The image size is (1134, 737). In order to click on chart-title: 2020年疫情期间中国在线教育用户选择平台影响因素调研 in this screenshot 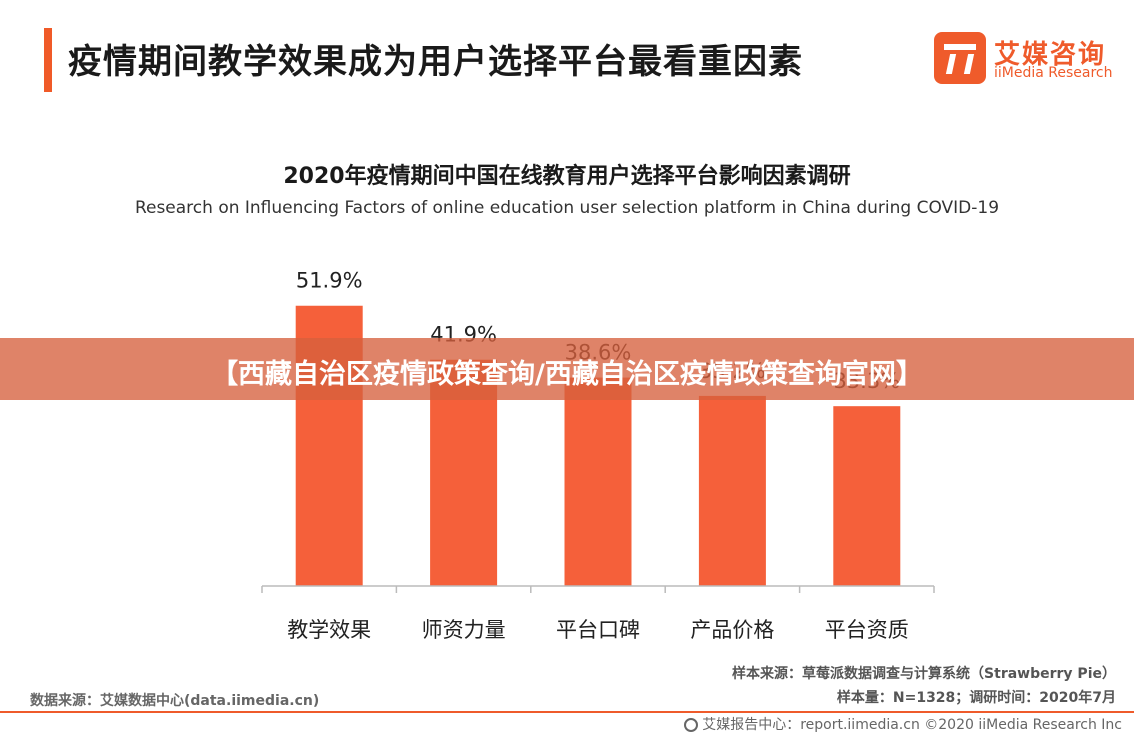, I will do `click(567, 176)`.